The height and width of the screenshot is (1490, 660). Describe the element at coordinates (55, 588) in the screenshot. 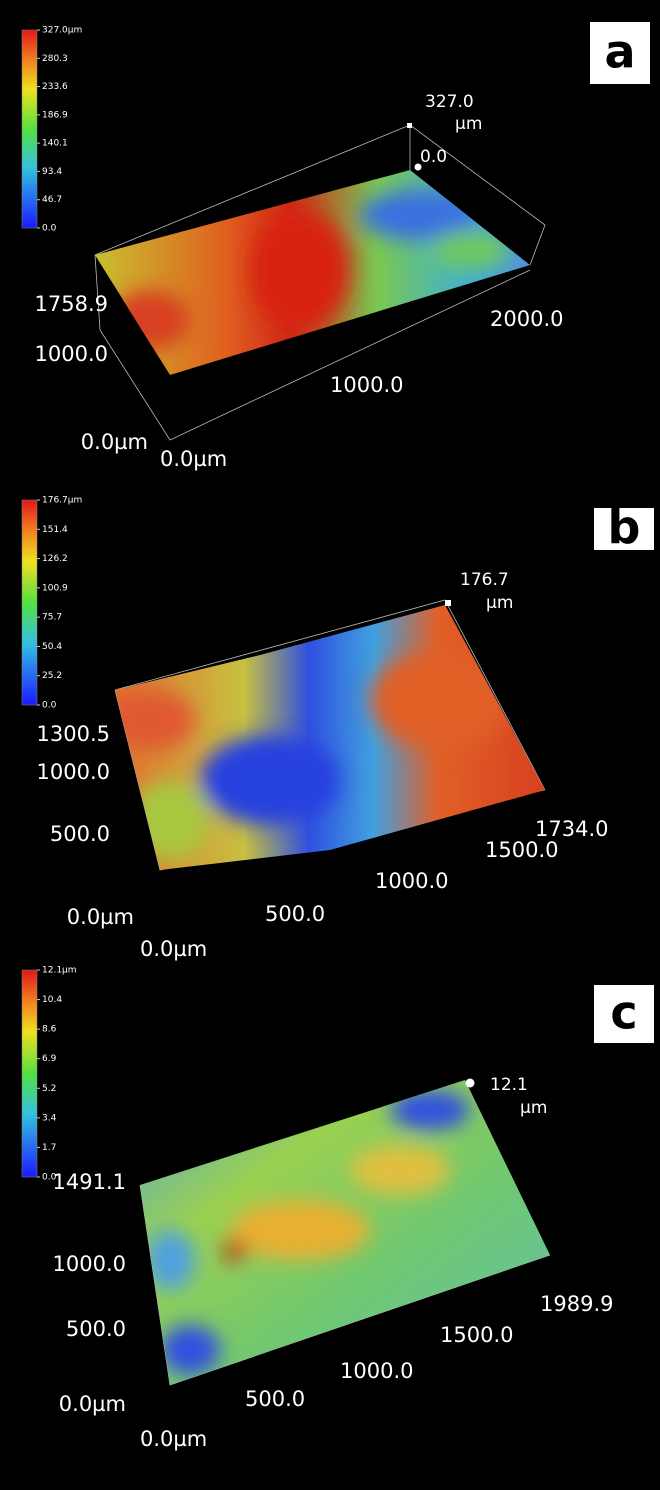

I see `colorbar-label: 100.9` at that location.